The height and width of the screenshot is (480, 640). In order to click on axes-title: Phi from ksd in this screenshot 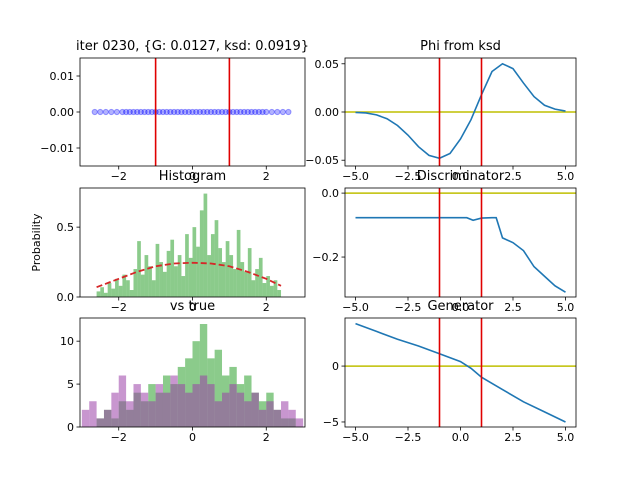, I will do `click(460, 46)`.